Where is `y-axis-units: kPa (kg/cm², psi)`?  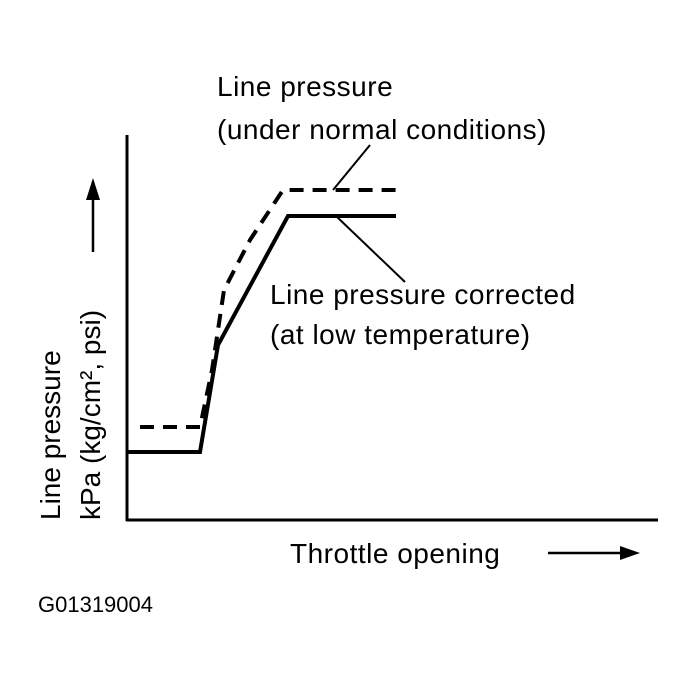 y-axis-units: kPa (kg/cm², psi) is located at coordinates (90, 414).